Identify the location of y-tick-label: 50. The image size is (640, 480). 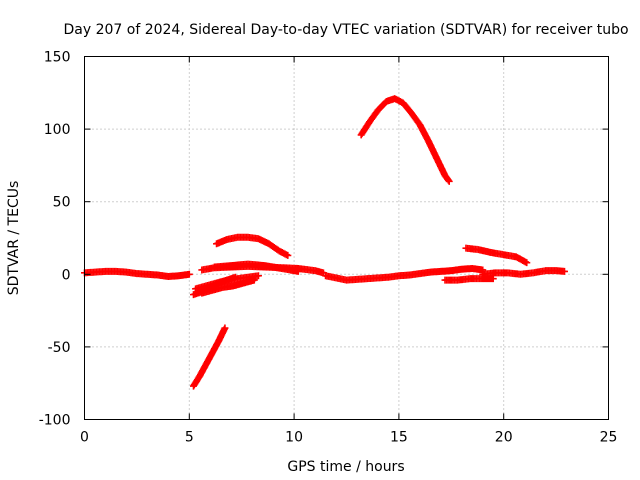
(62, 203).